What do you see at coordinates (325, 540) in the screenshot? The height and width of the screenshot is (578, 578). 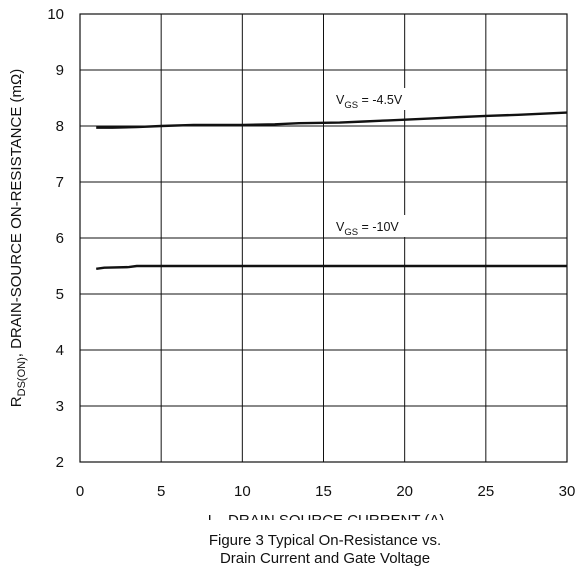 I see `caption-line-1: Figure 3 Typical On-Resistance vs.` at bounding box center [325, 540].